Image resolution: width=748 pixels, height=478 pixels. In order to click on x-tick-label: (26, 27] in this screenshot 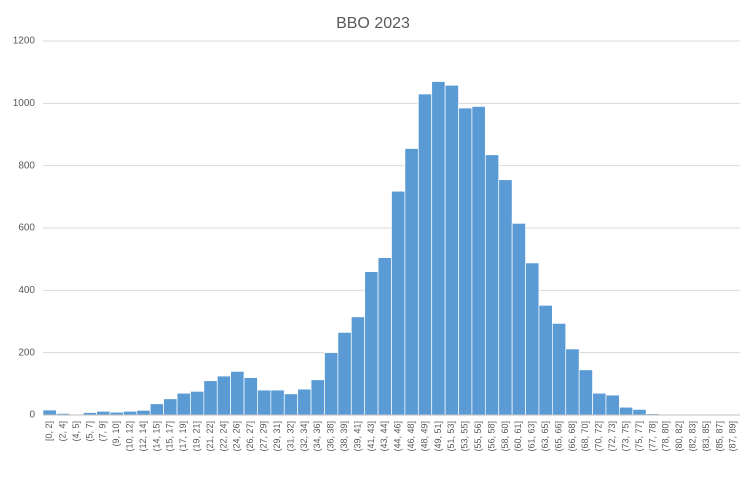, I will do `click(250, 436)`.